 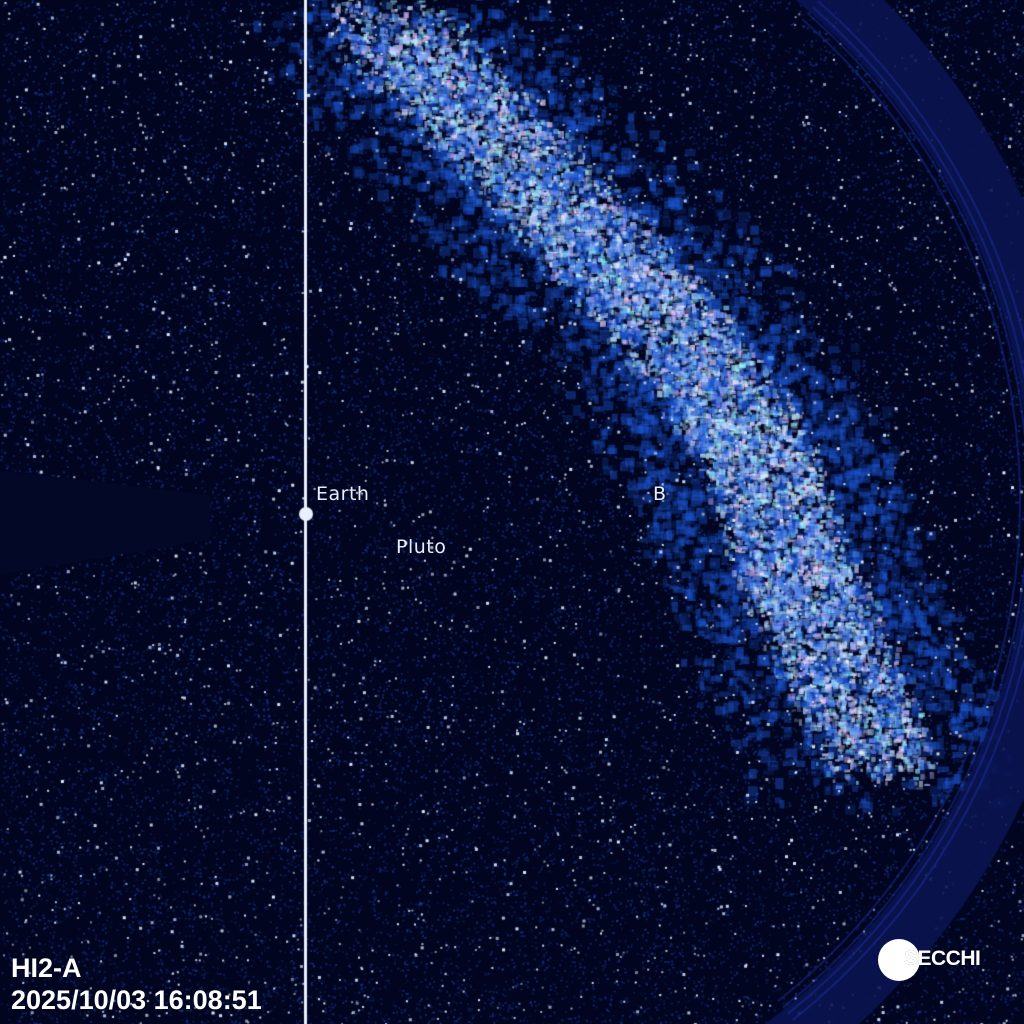 What do you see at coordinates (899, 960) in the screenshot?
I see `logo-disc` at bounding box center [899, 960].